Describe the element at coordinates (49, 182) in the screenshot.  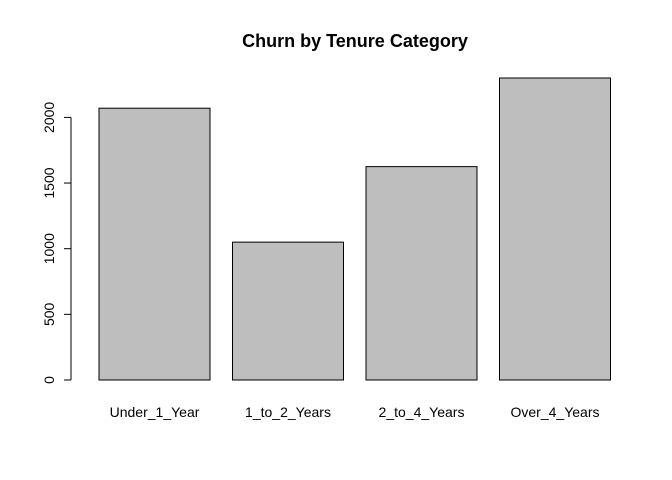
I see `y-tick-label: 1500` at that location.